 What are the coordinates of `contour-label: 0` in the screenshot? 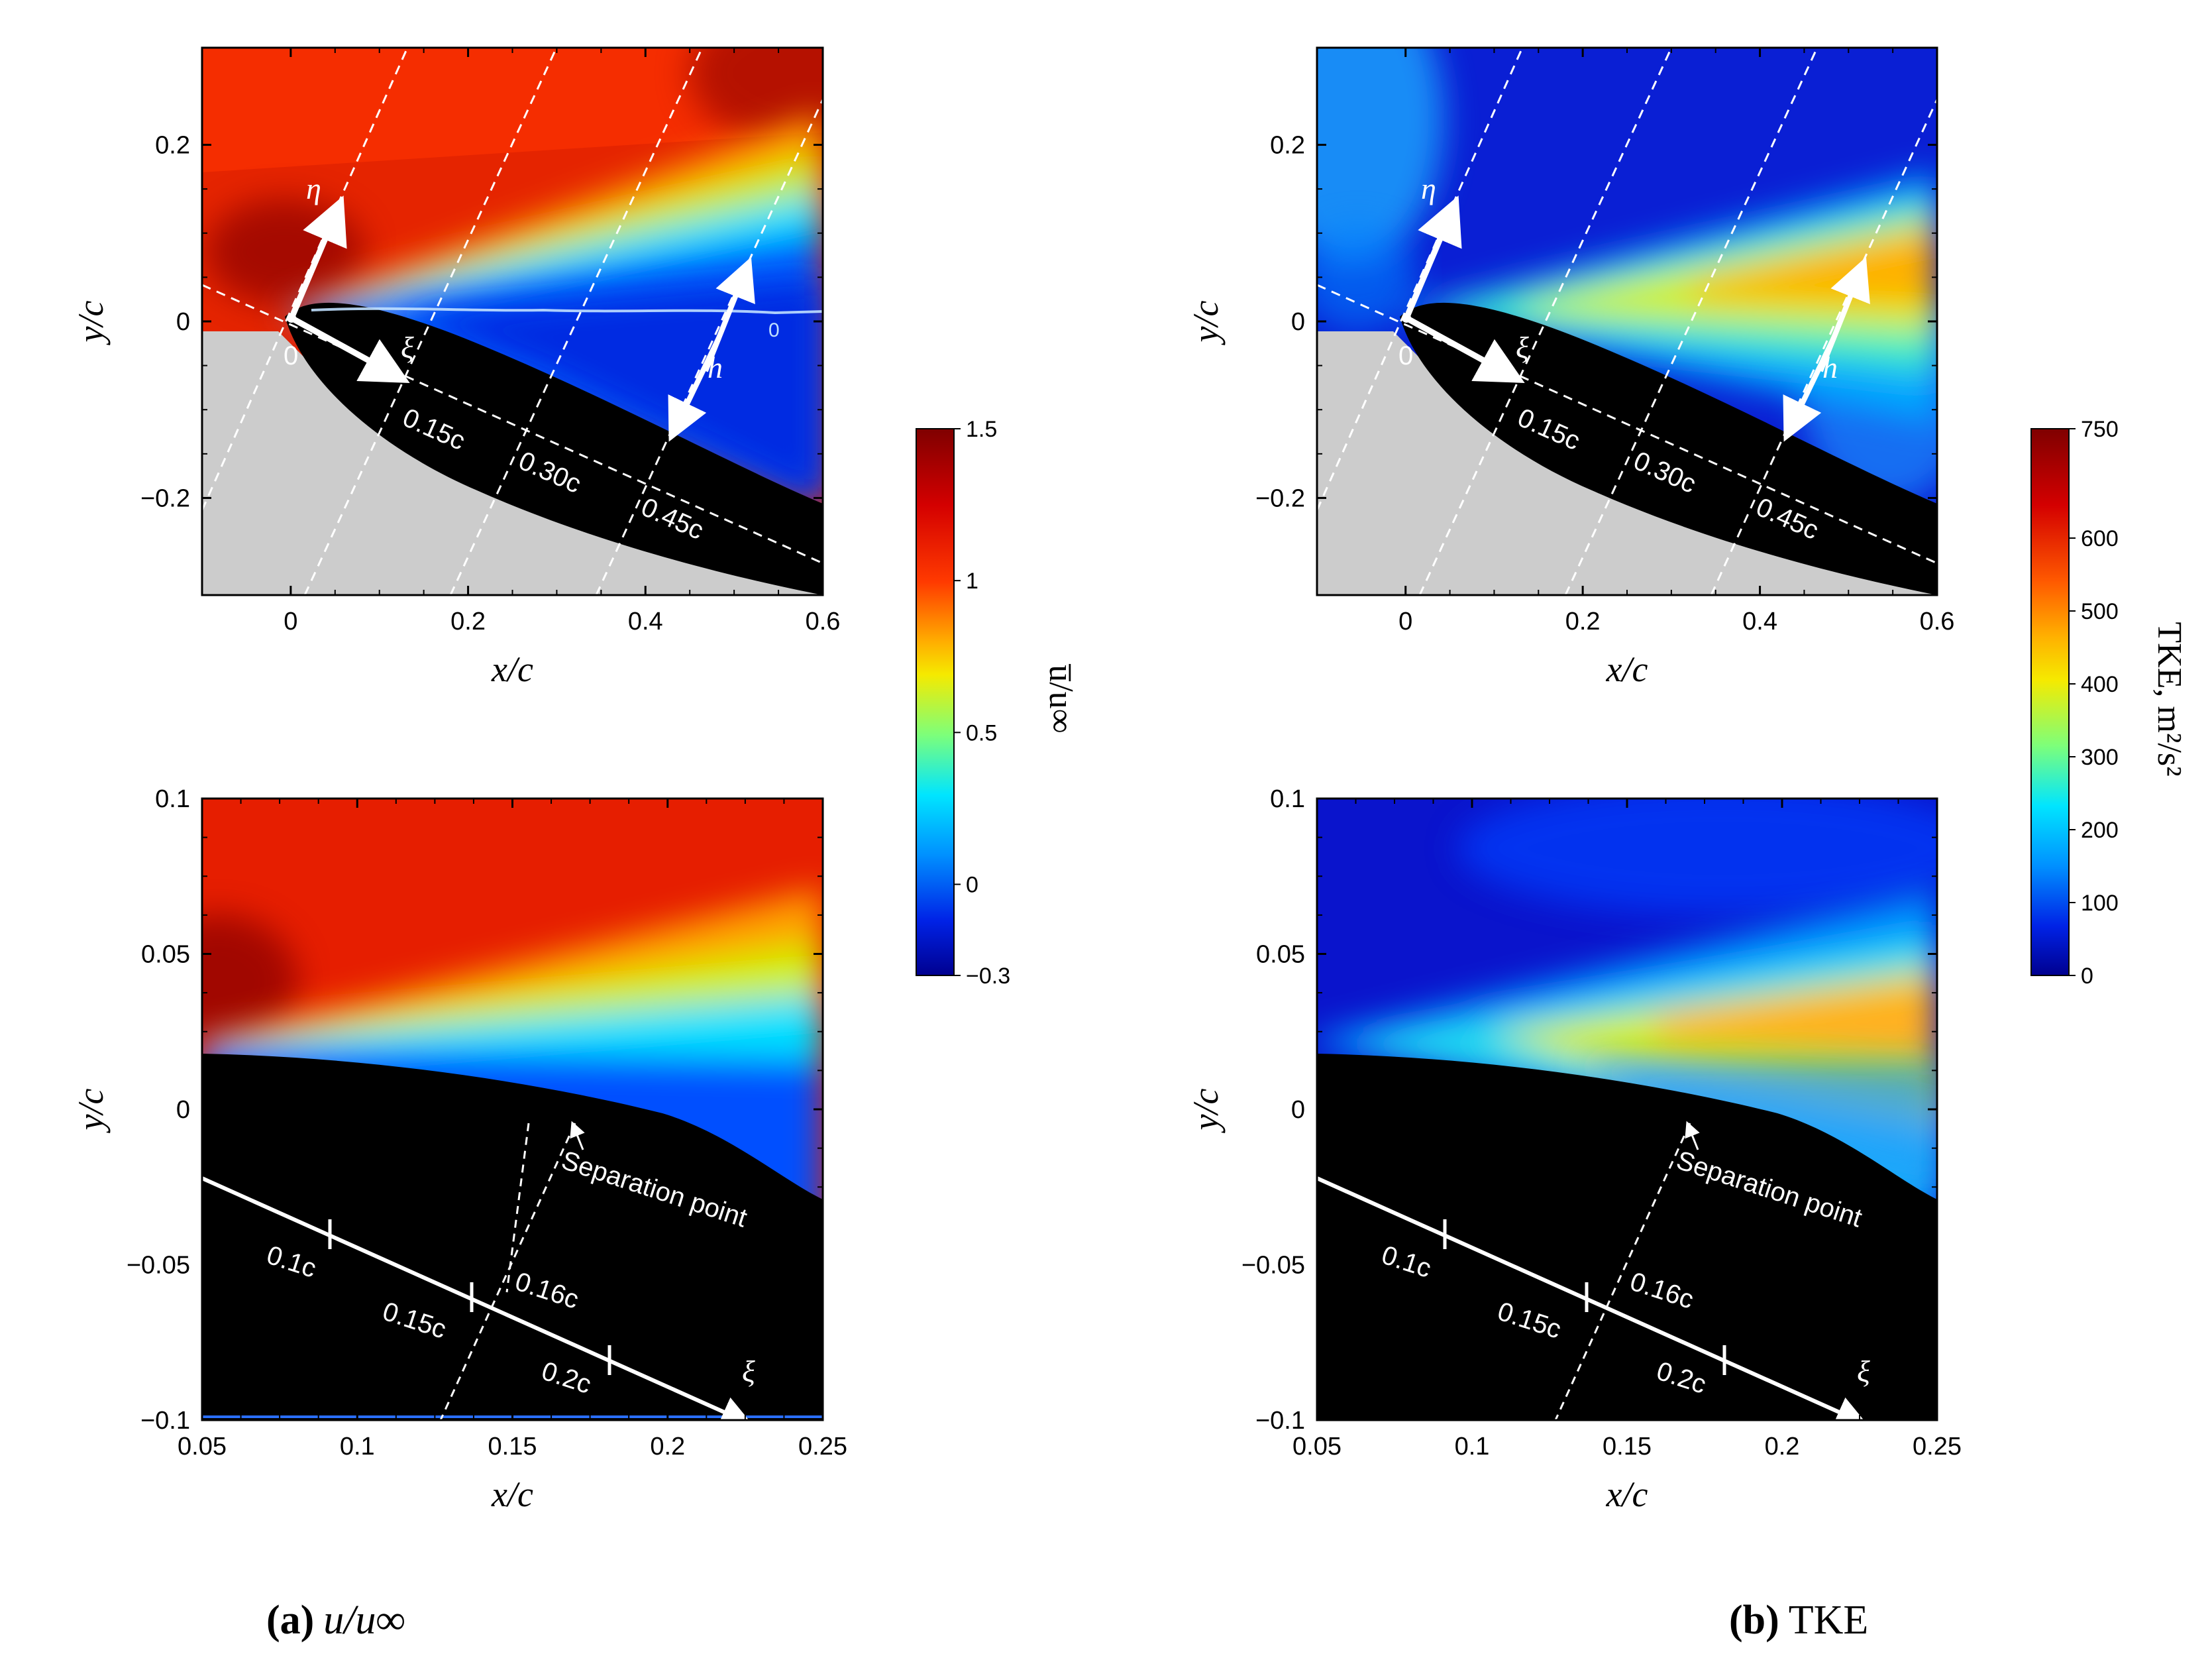 It's located at (774, 330).